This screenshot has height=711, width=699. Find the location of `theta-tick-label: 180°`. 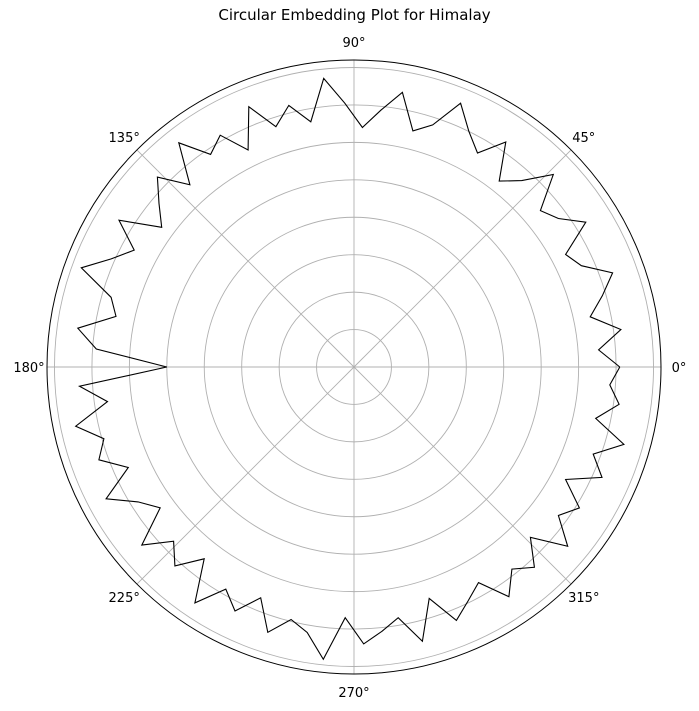

theta-tick-label: 180° is located at coordinates (28, 368).